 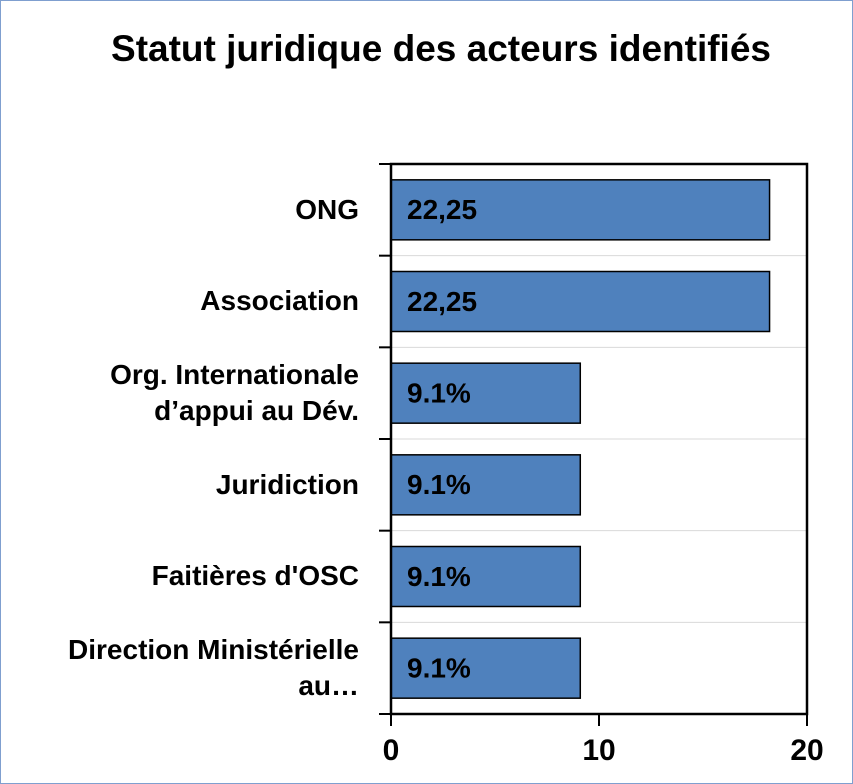 I want to click on y-tick-label: Org. Internationale d’appui au Dév., so click(x=234, y=393).